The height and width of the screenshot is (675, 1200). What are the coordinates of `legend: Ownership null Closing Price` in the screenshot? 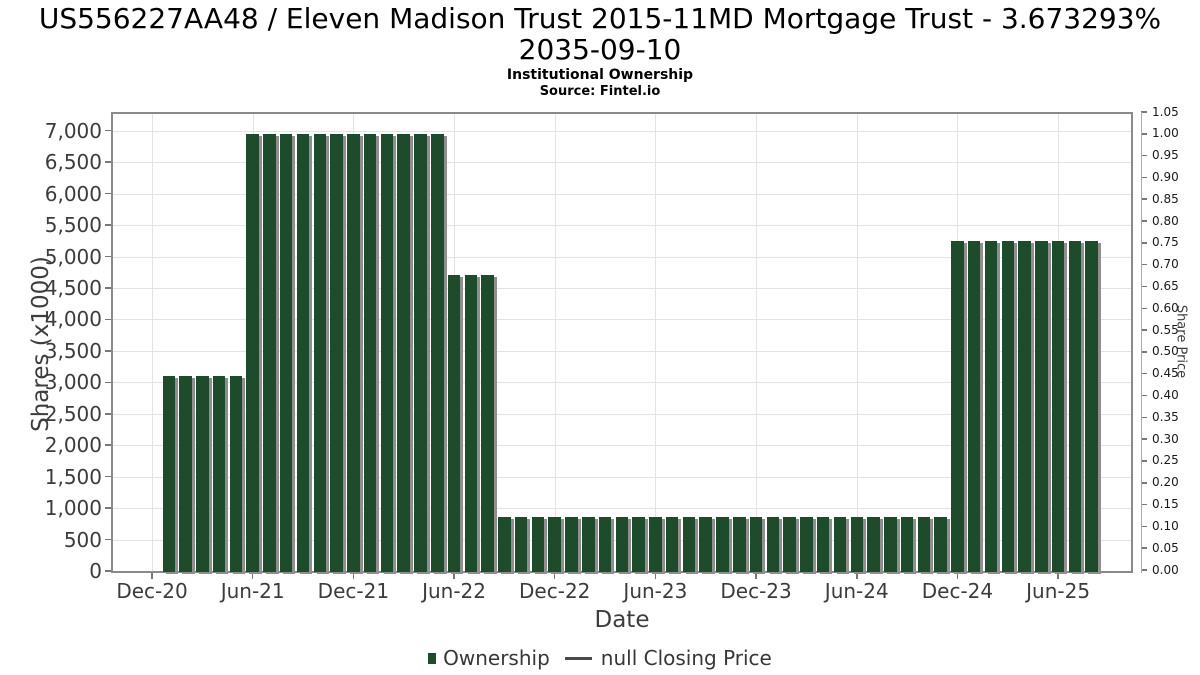 It's located at (600, 658).